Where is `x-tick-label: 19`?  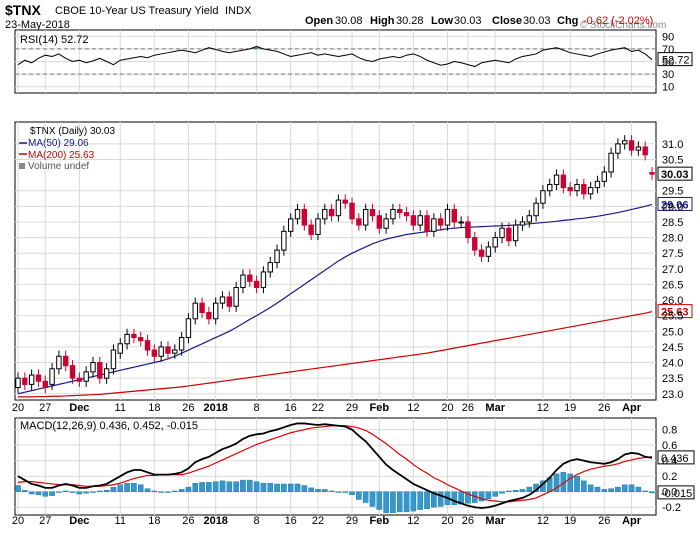 x-tick-label: 19 is located at coordinates (570, 408).